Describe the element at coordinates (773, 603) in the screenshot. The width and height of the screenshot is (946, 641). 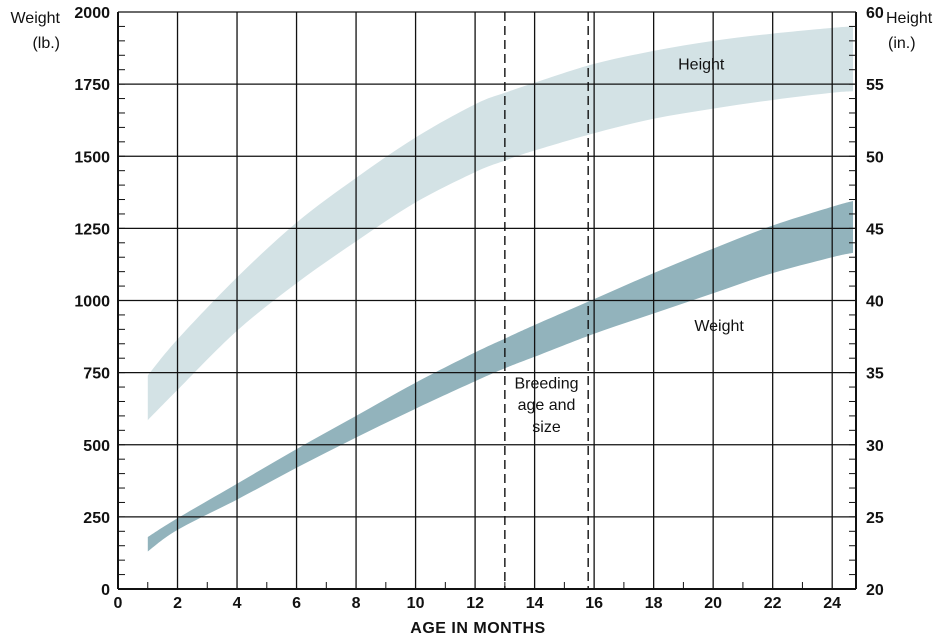
I see `x-tick-label: 22` at that location.